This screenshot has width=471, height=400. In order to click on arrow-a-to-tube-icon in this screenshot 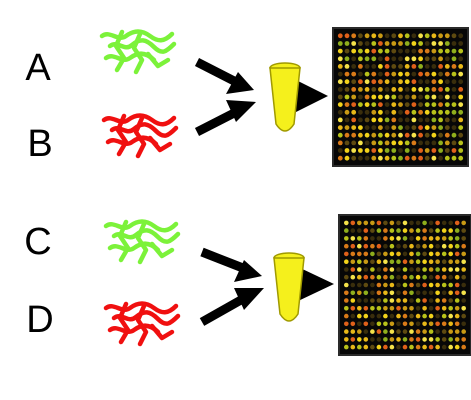, I will do `click(224, 75)`.